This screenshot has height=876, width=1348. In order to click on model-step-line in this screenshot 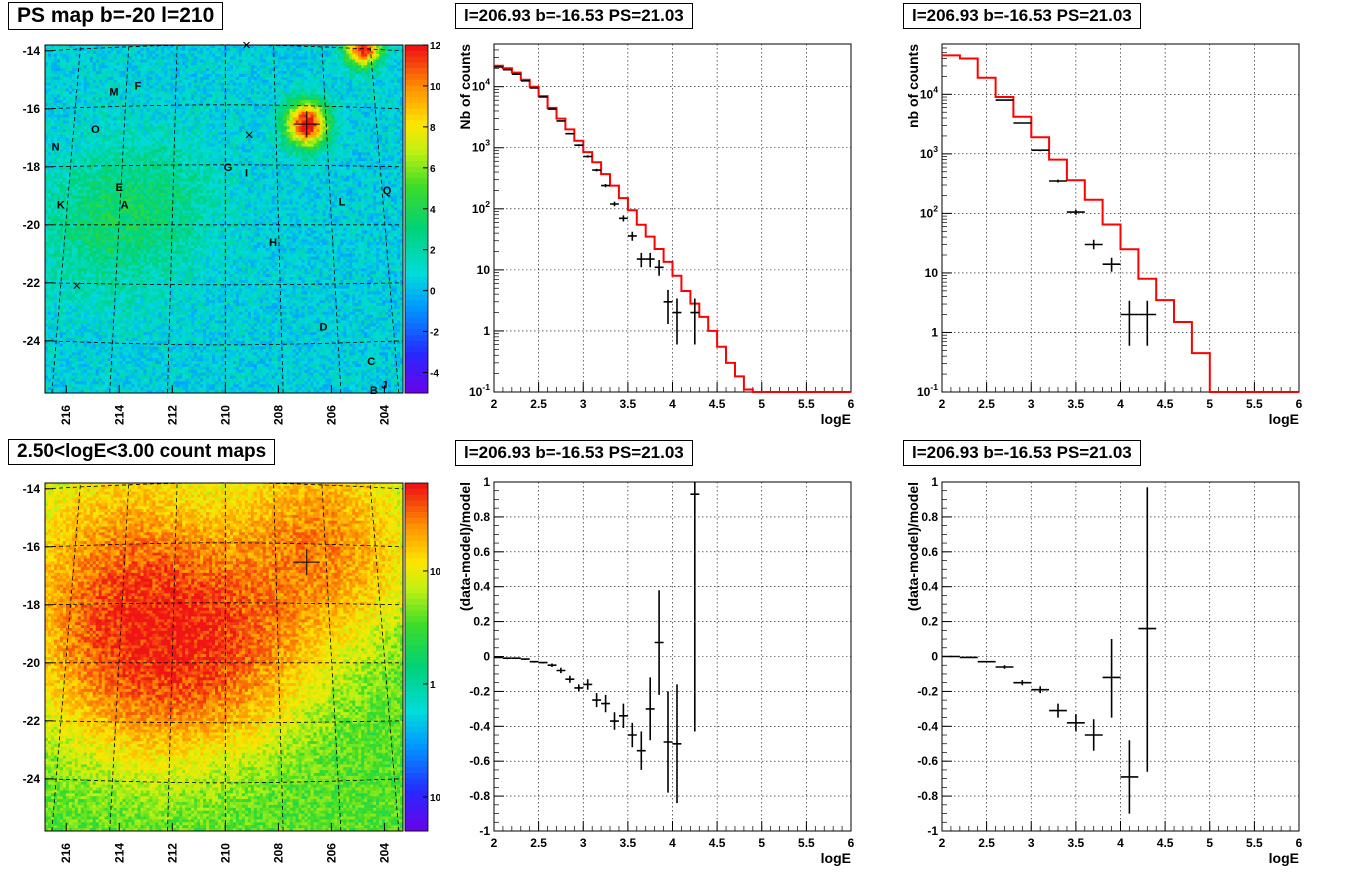, I will do `click(672, 228)`.